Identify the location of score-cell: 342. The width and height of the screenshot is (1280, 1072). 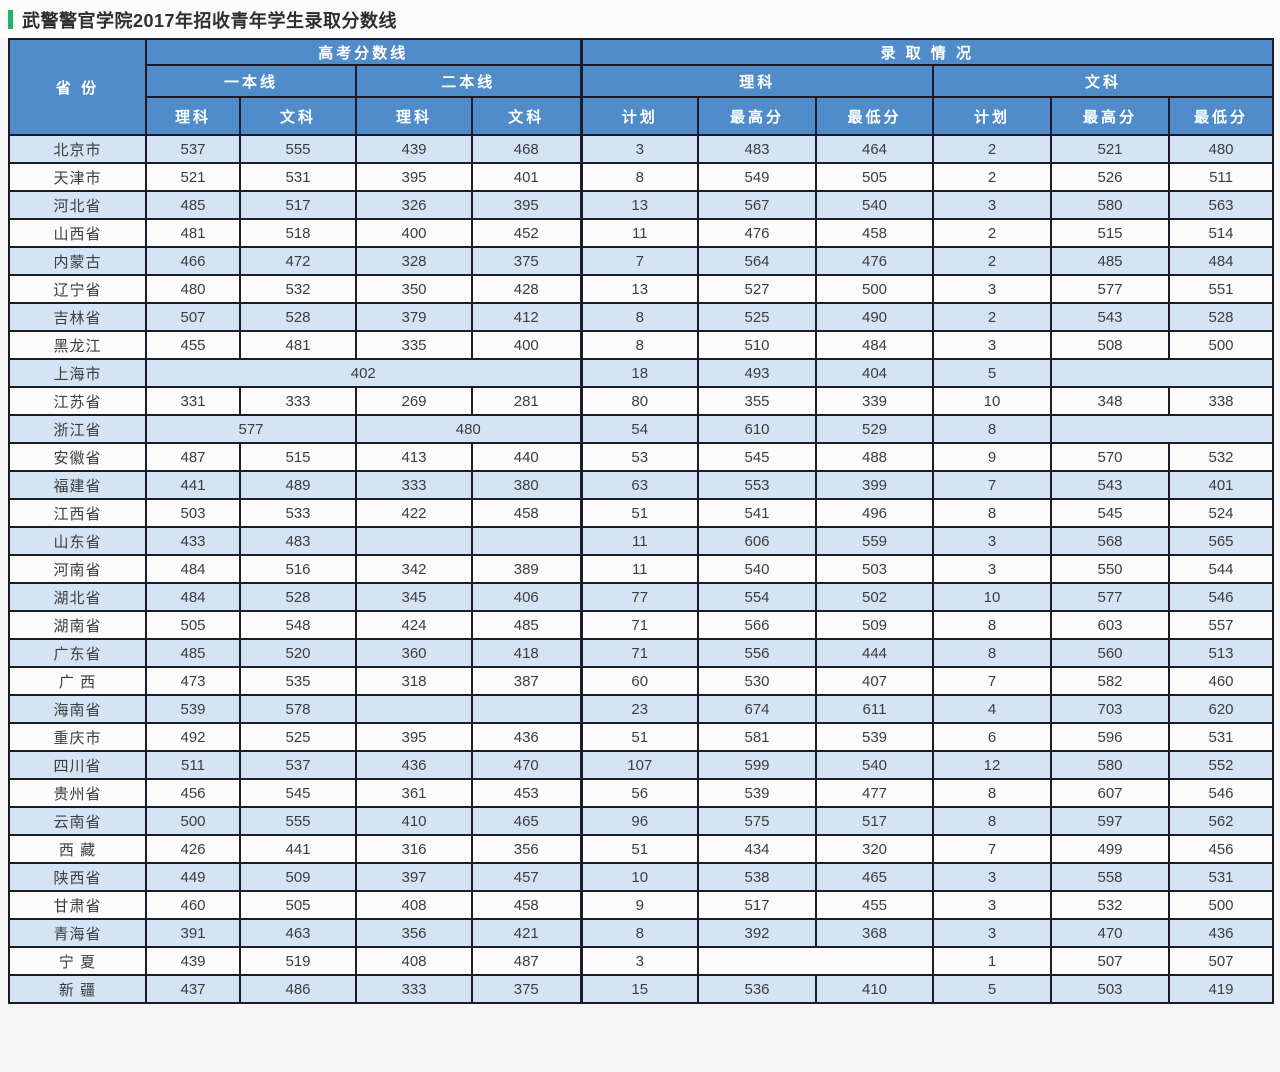
(414, 569).